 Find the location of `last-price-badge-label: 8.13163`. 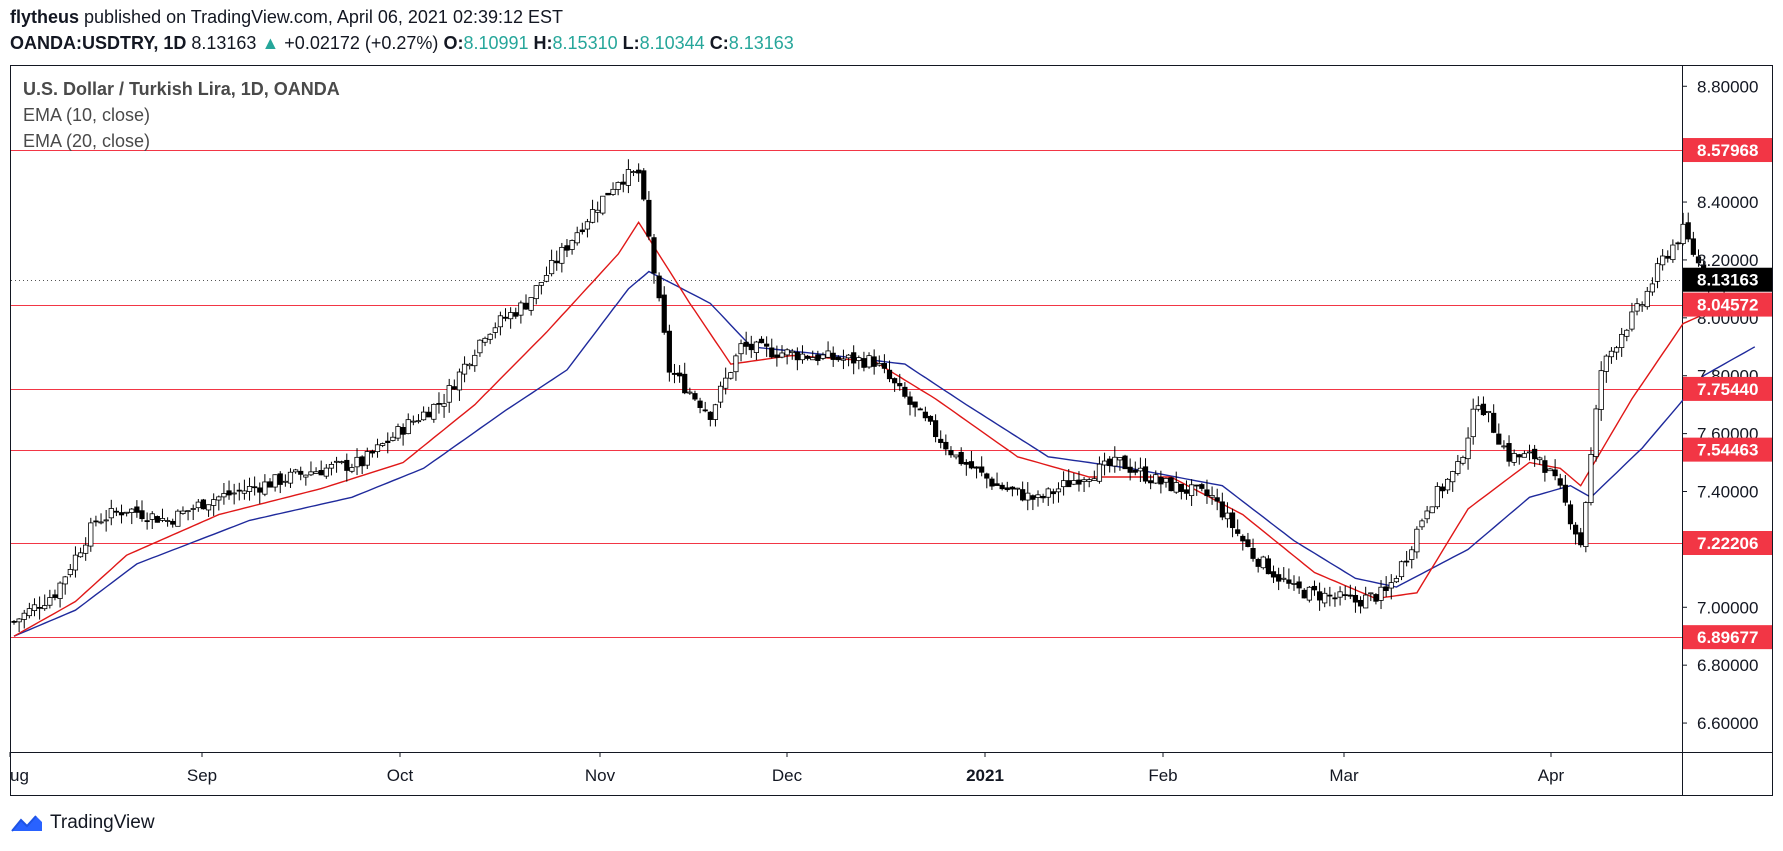

last-price-badge-label: 8.13163 is located at coordinates (1727, 280).